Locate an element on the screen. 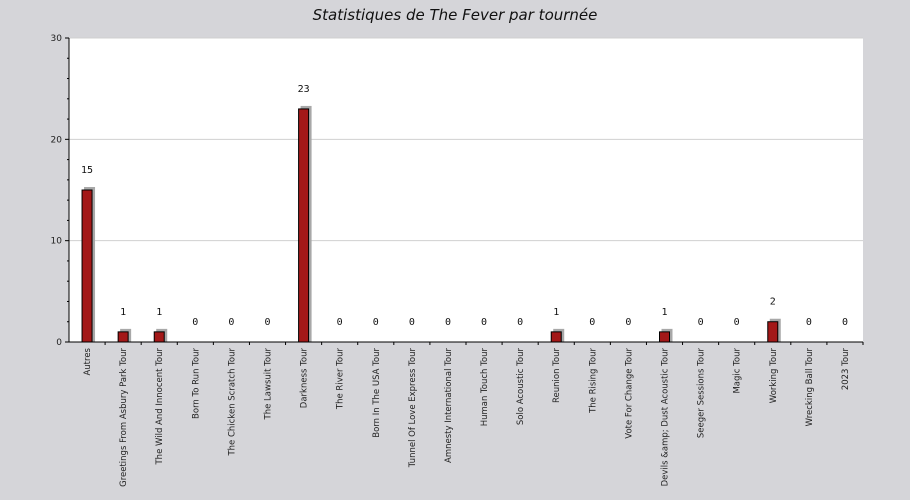 This screenshot has width=910, height=500. data-label: 23 is located at coordinates (304, 89).